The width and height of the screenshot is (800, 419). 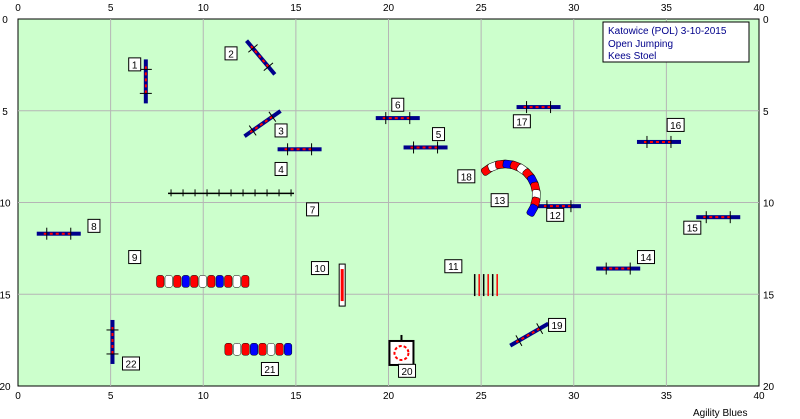 I want to click on label-number: 19, so click(x=558, y=326).